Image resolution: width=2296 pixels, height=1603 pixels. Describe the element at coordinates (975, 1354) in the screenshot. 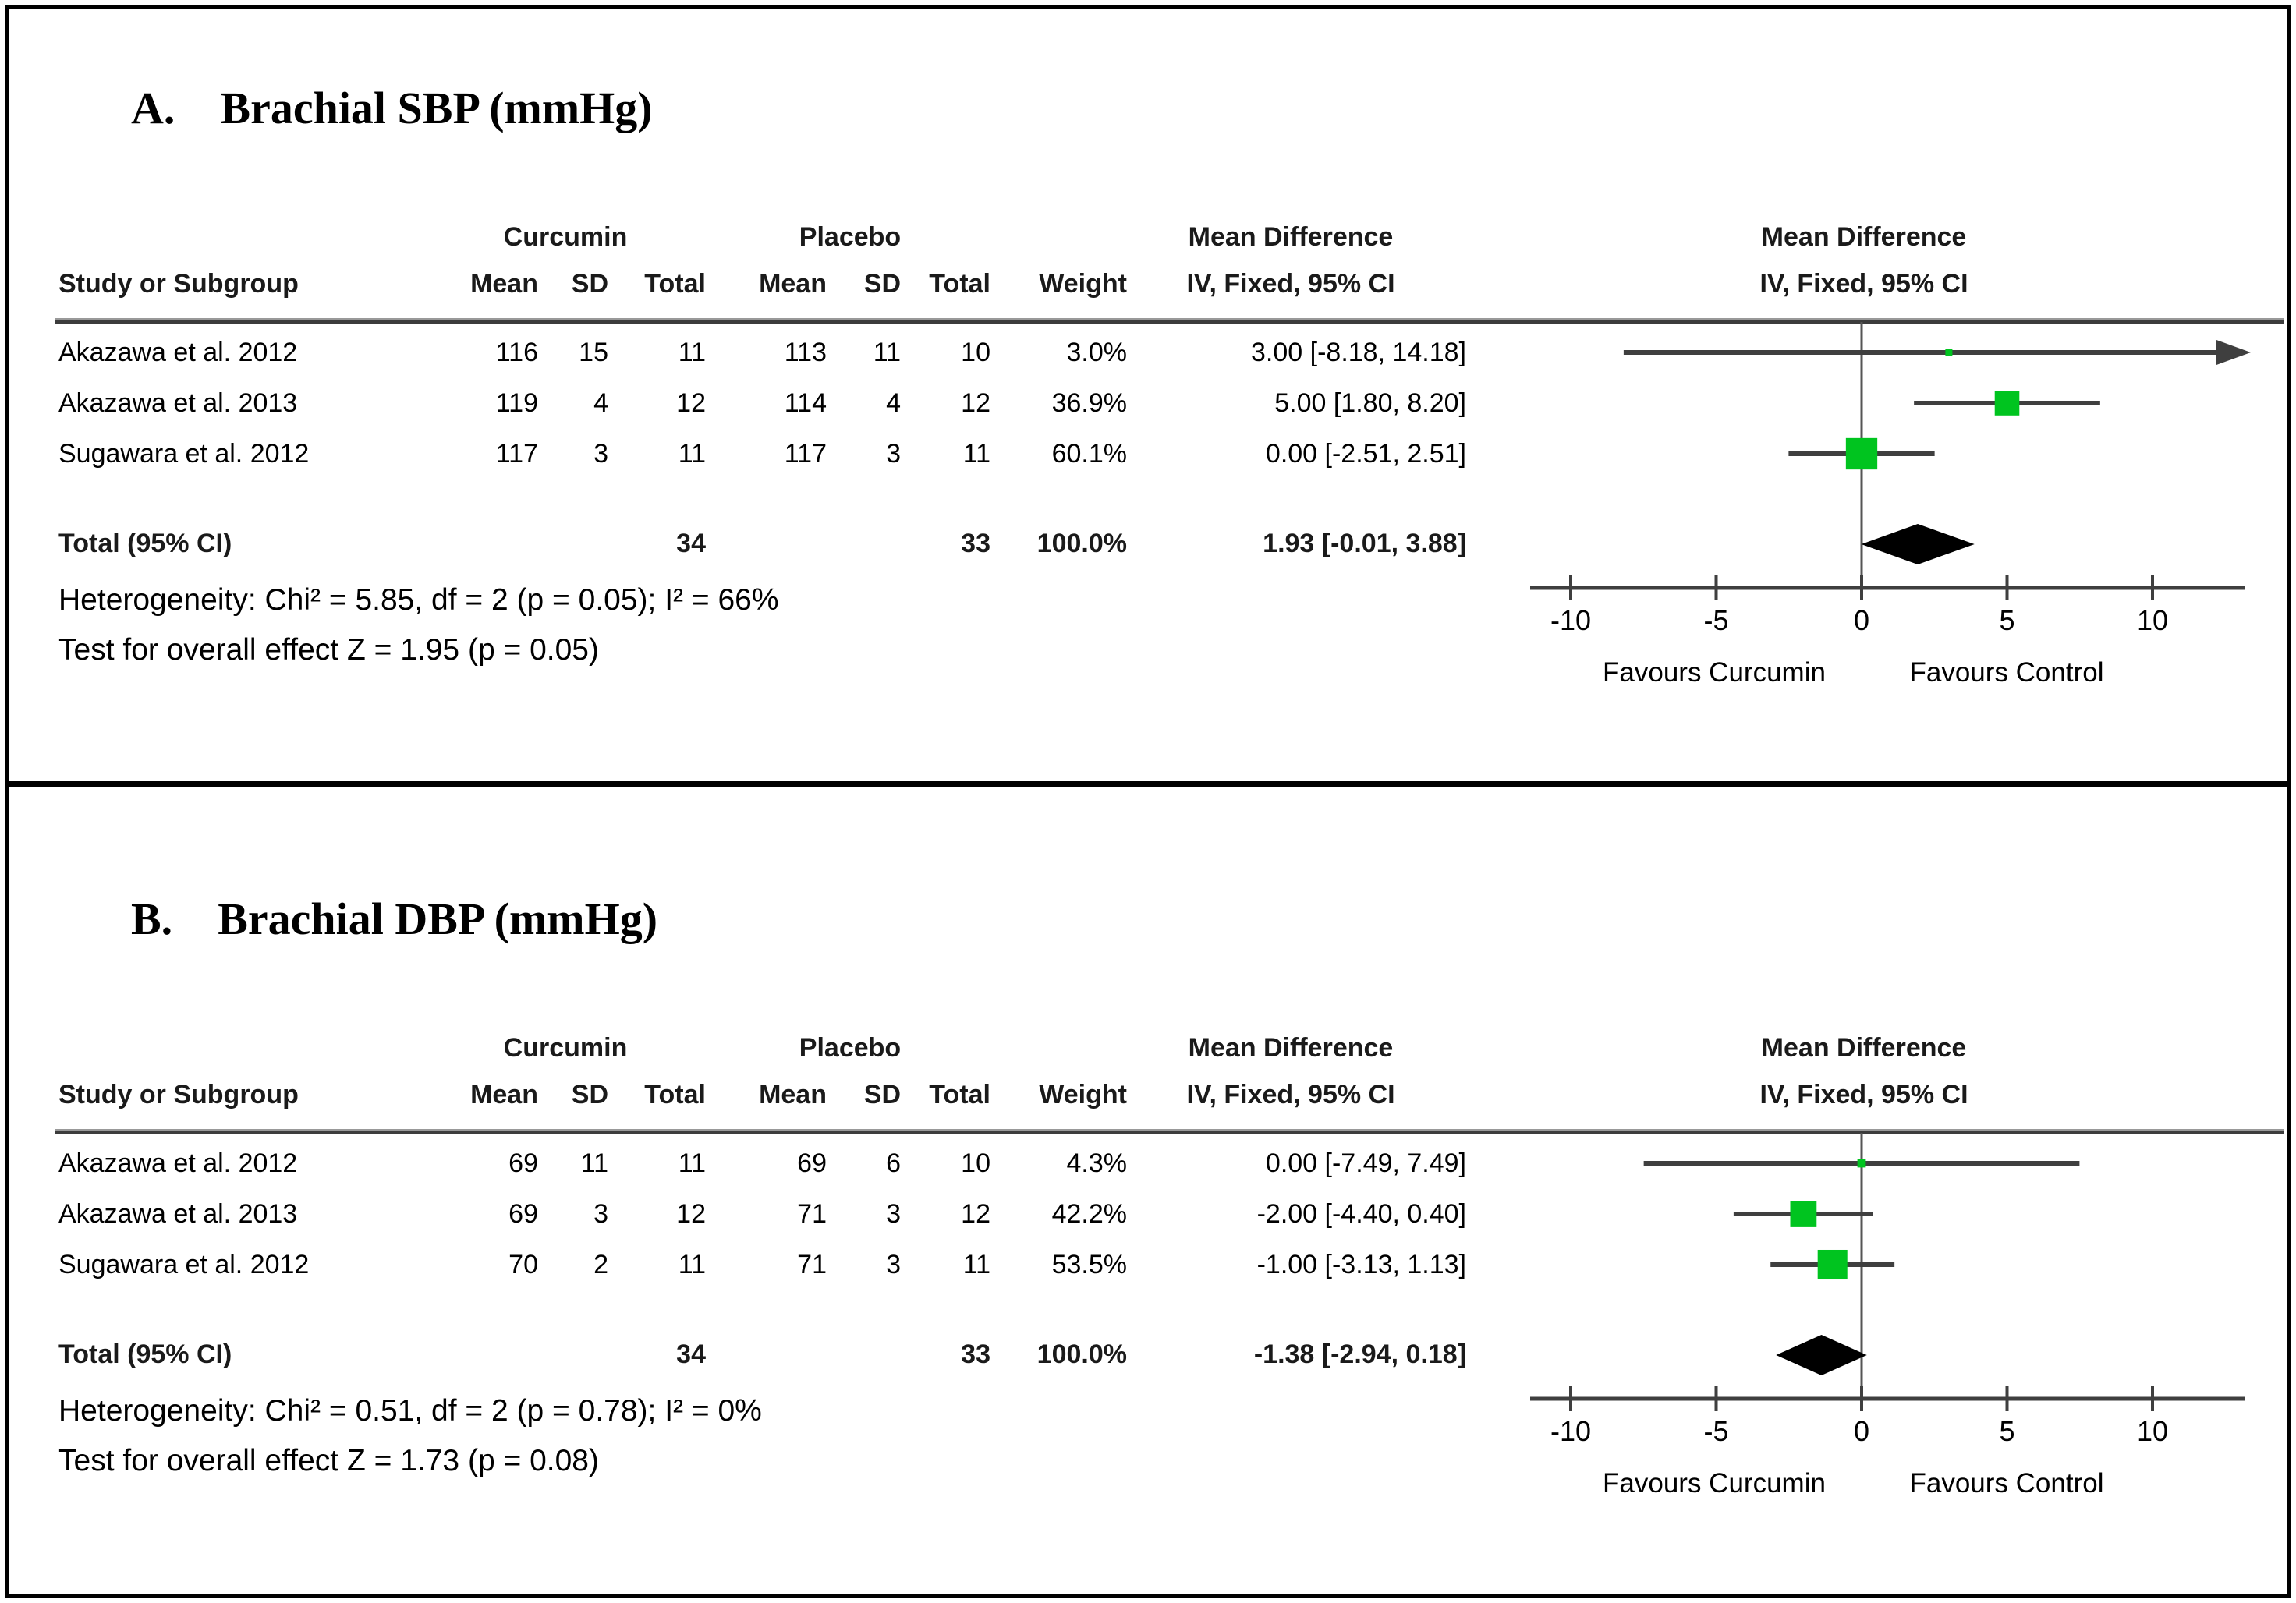

I see `total-placebo-n: 33` at that location.